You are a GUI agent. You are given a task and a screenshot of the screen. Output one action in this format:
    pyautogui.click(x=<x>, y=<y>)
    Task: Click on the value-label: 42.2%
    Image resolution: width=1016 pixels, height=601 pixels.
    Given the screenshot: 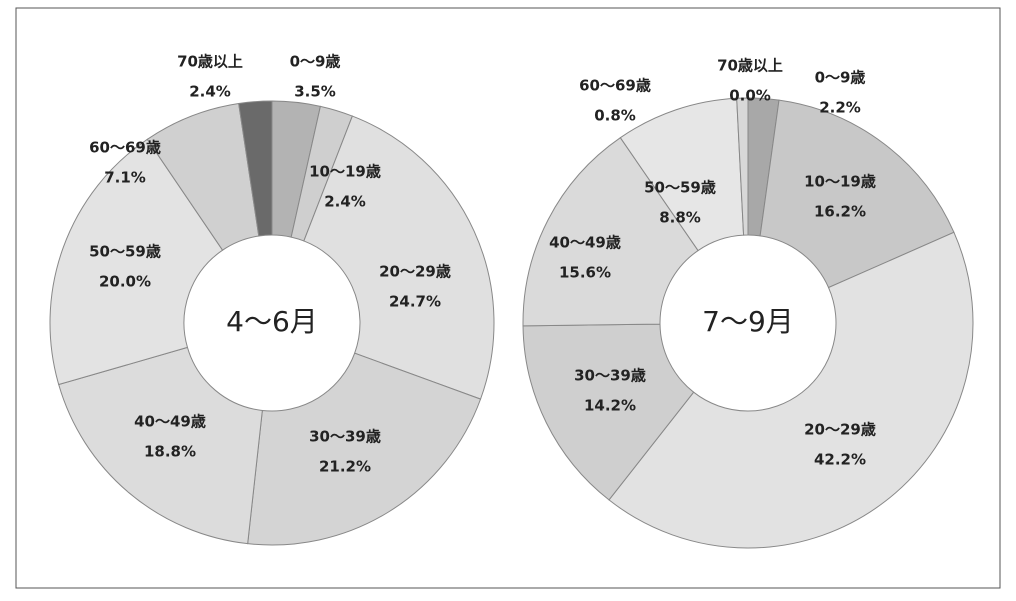 What is the action you would take?
    pyautogui.click(x=840, y=460)
    